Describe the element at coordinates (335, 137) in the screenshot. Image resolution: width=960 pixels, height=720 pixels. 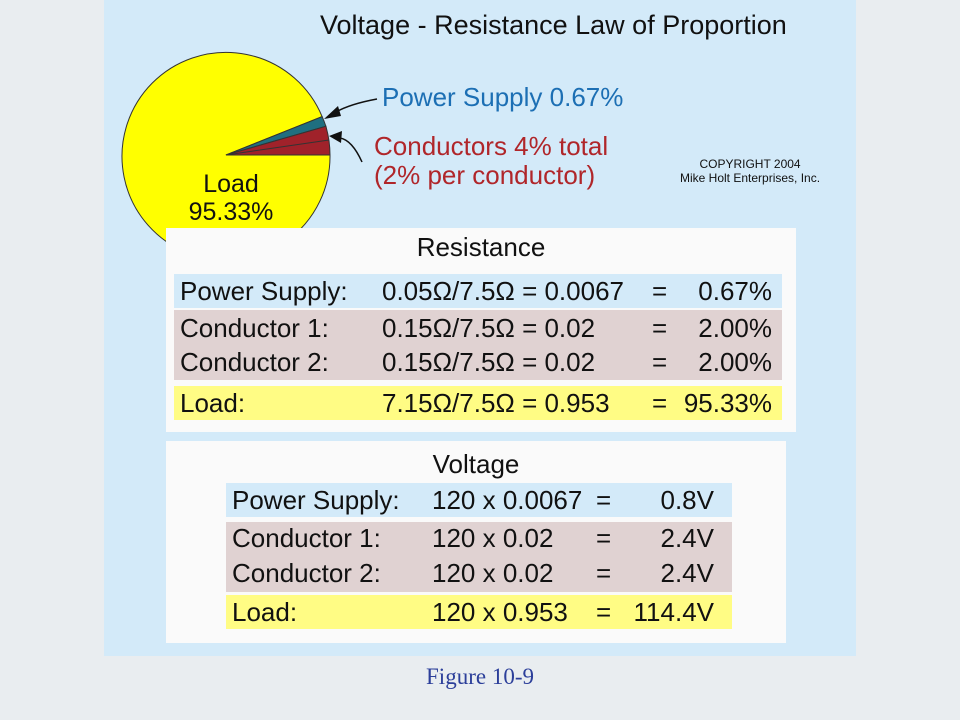
I see `conductors-arrowhead` at that location.